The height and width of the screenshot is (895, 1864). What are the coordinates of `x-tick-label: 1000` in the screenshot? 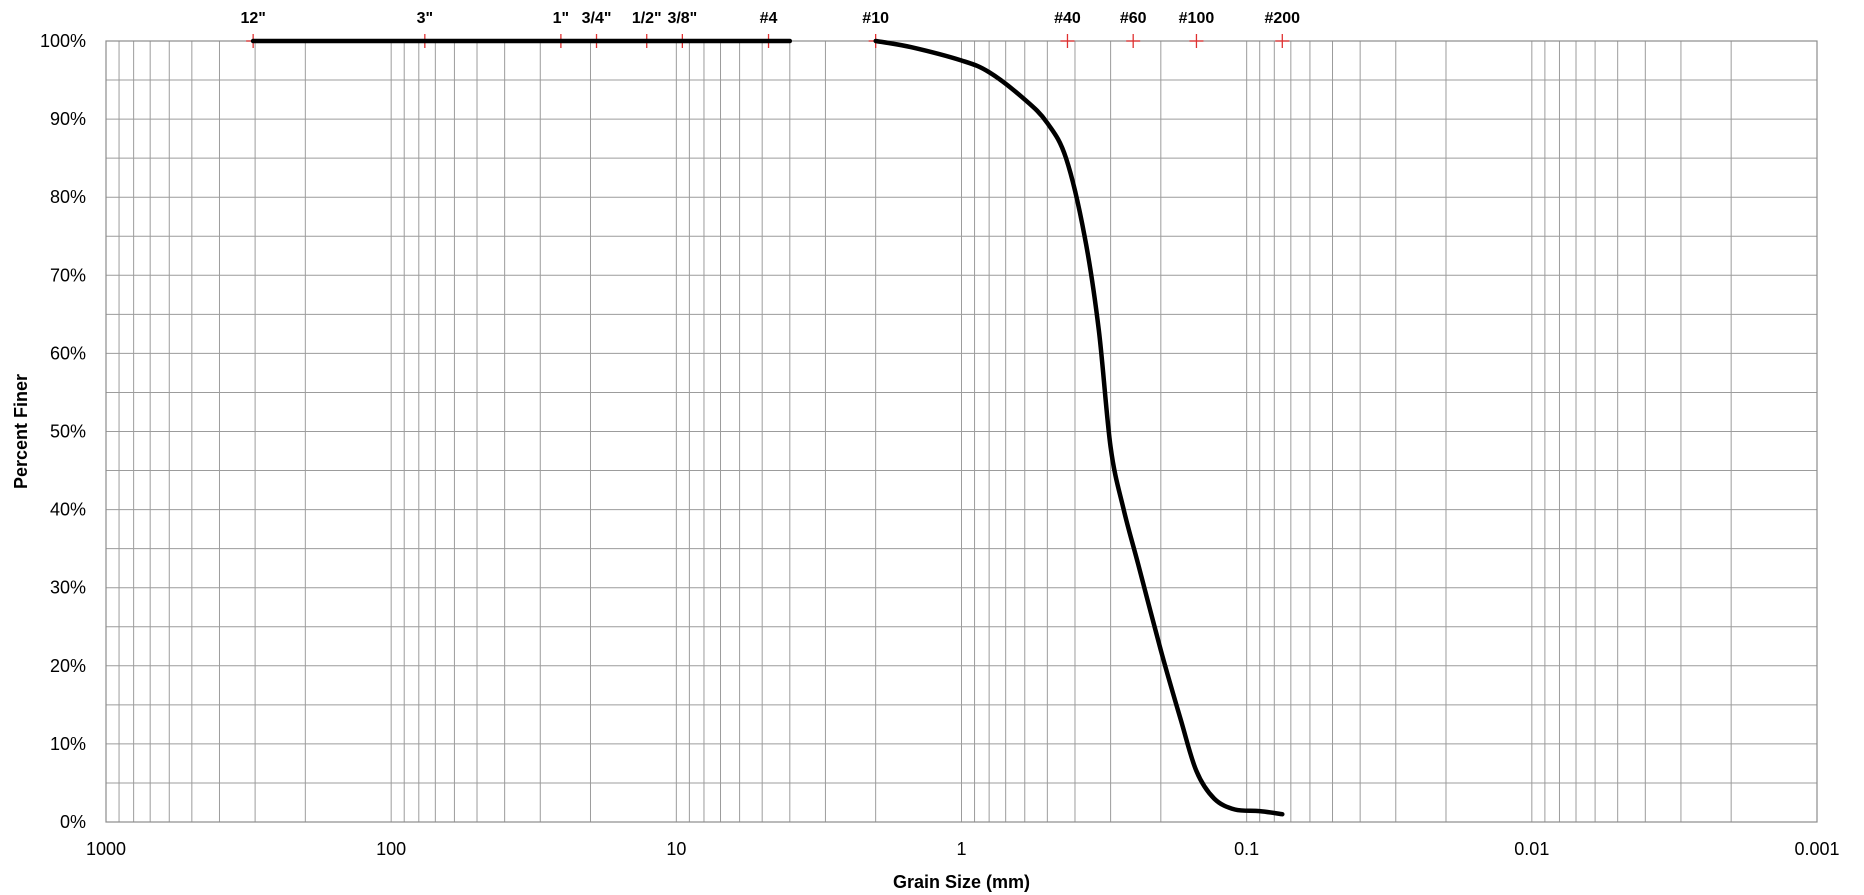 It's located at (106, 849).